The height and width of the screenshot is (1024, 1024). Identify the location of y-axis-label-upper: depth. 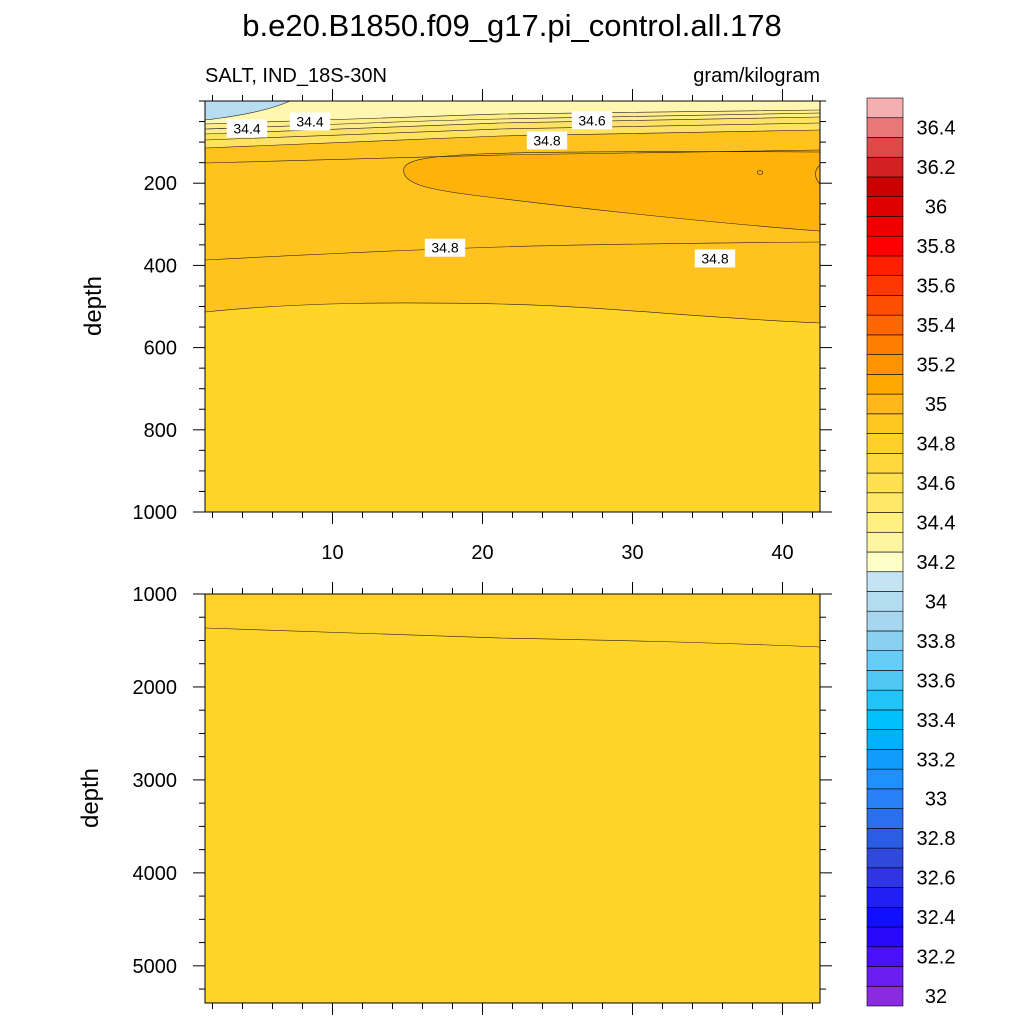
(93, 306).